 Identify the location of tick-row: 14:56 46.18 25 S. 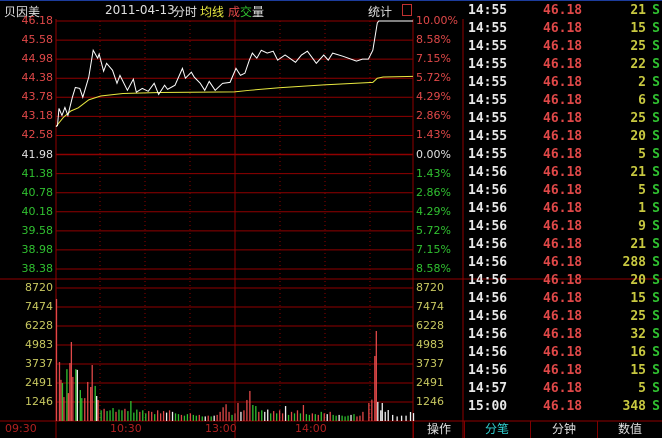
(563, 317).